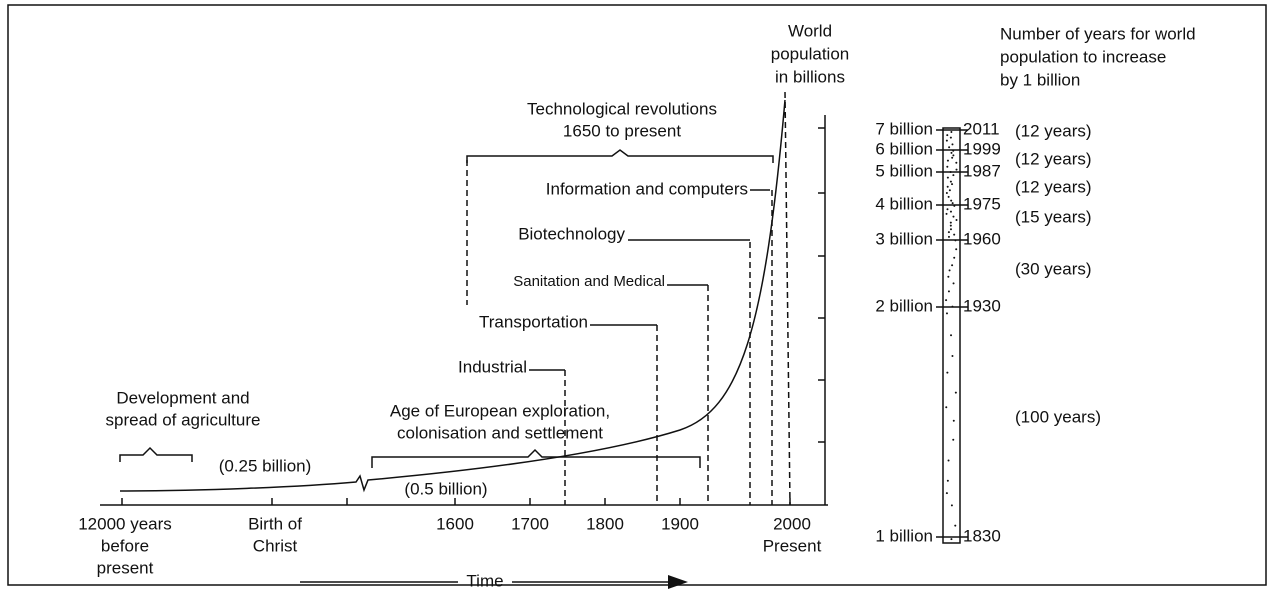 The image size is (1274, 599). I want to click on x-label: Birth of, so click(275, 523).